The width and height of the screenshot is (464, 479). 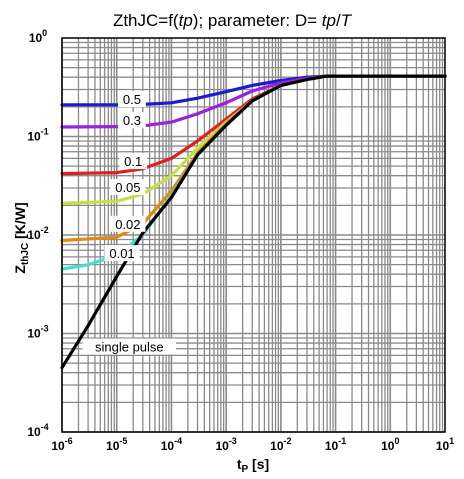 What do you see at coordinates (253, 465) in the screenshot?
I see `x-axis-label: tP [s]` at bounding box center [253, 465].